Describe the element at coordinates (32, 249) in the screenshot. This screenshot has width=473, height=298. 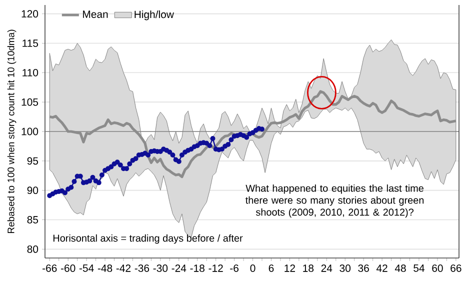
I see `y-tick-label: 80` at that location.